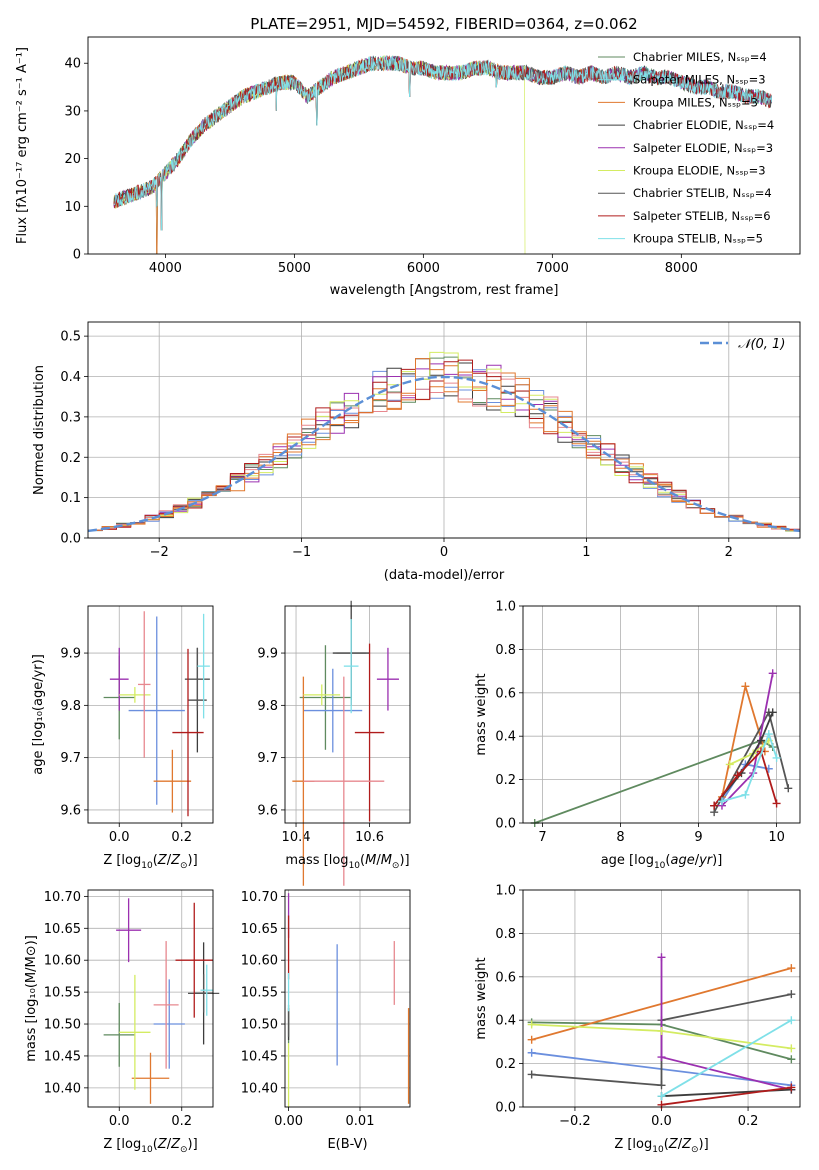 Image resolution: width=819 pixels, height=1170 pixels. I want to click on panel-5: 7 8 9 10 0.0 0.2 0.4 0.6 0.8 1.0, so click(647, 722).